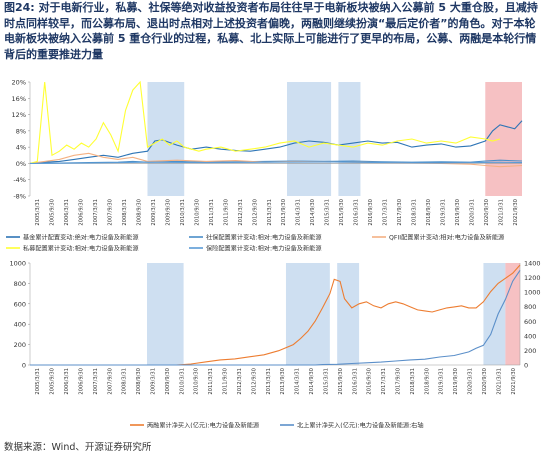 The width and height of the screenshot is (550, 456). I want to click on y-tick-label-right: 1200, so click(532, 278).